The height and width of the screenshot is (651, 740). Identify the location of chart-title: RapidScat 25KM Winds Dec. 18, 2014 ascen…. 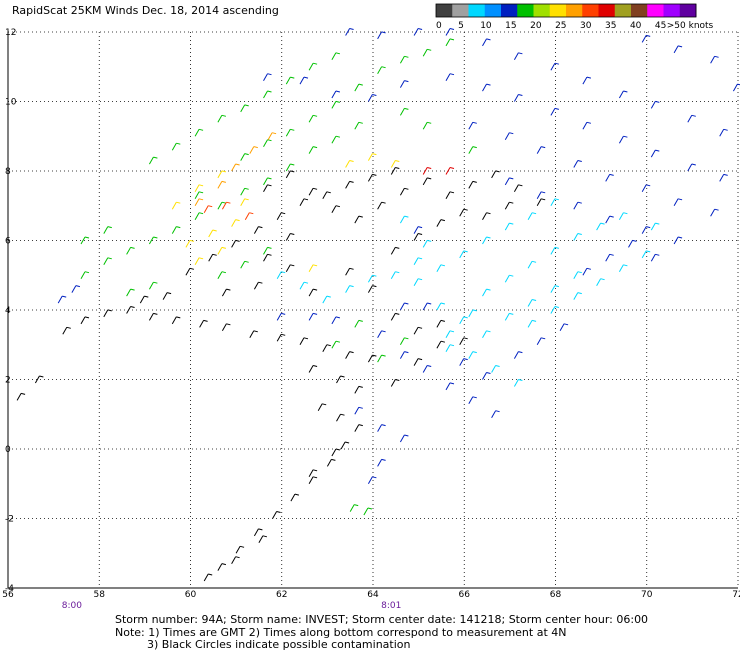
(145, 10).